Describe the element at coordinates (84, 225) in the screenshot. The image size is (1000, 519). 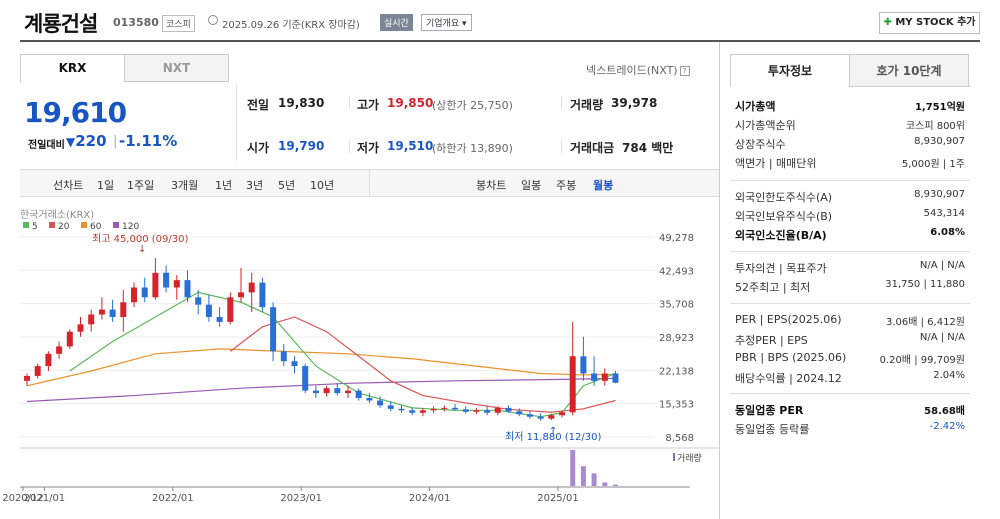
I see `ma60-swatch` at that location.